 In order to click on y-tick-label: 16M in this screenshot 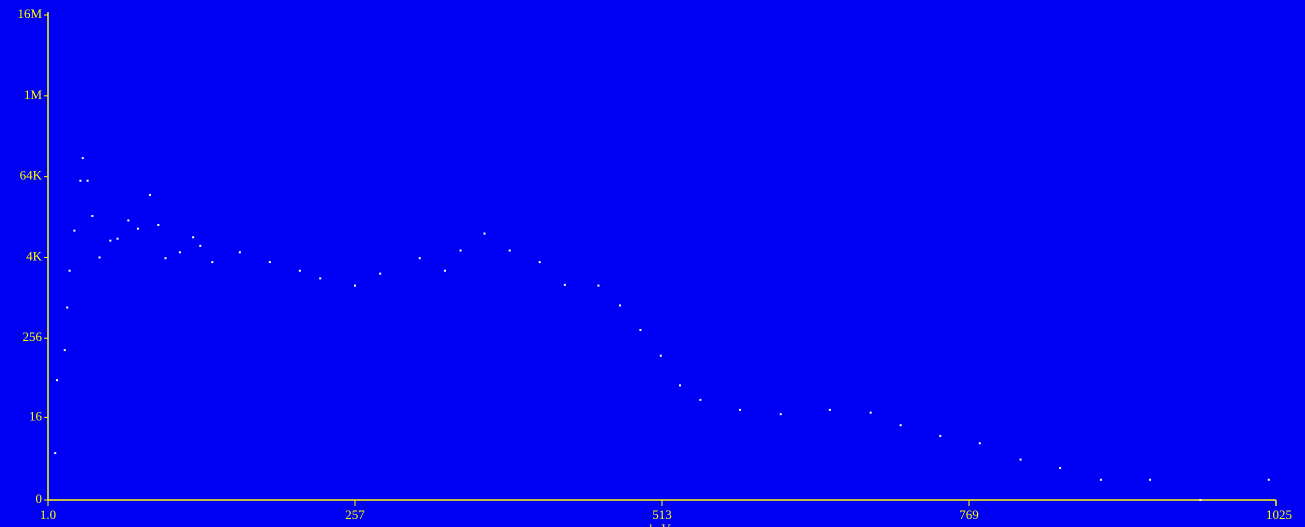, I will do `click(29, 13)`.